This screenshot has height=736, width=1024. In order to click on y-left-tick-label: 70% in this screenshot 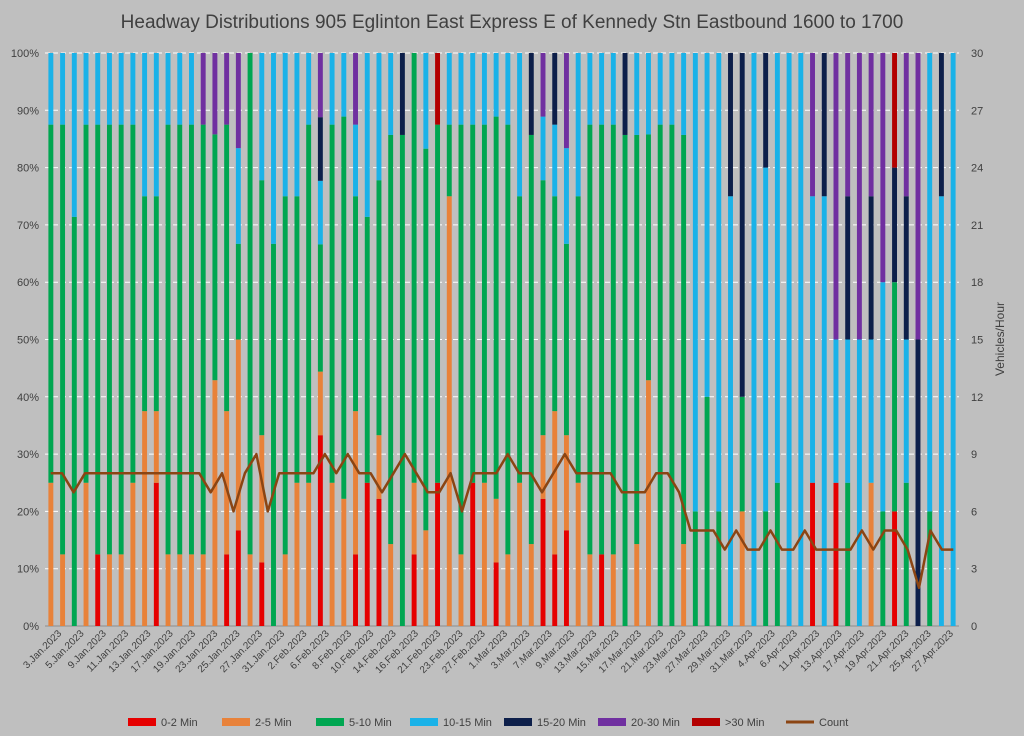, I will do `click(28, 226)`.